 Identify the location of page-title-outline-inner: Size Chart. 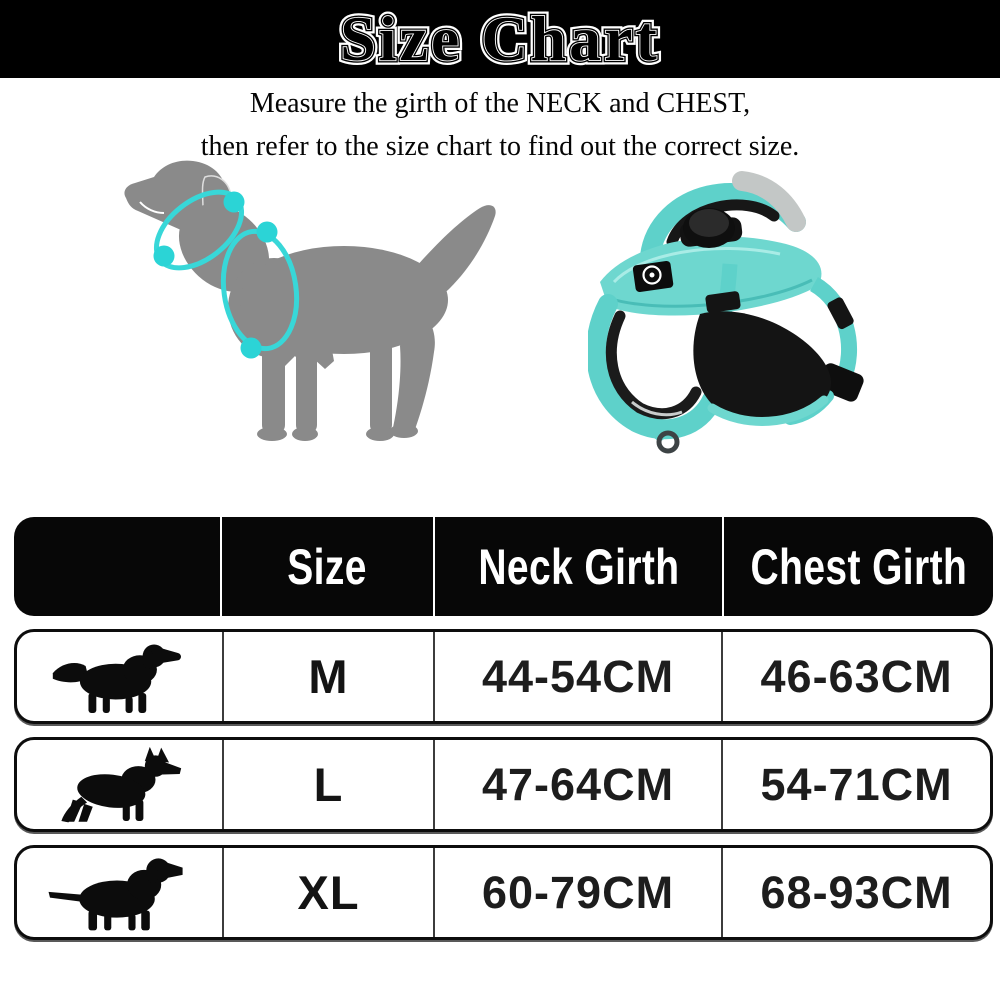
(499, 38).